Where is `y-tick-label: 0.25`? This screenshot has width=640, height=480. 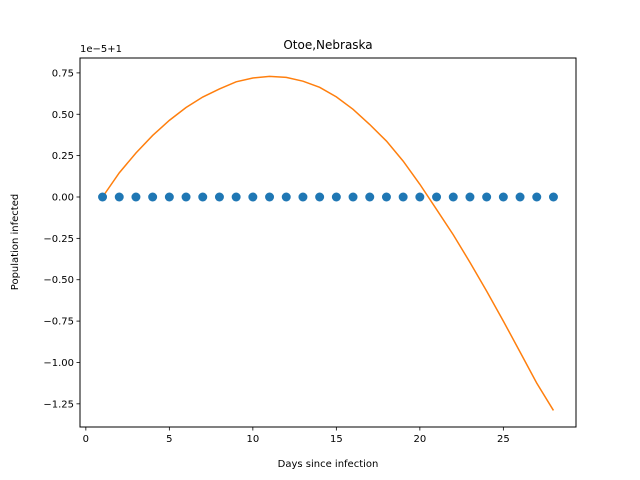 y-tick-label: 0.25 is located at coordinates (63, 156).